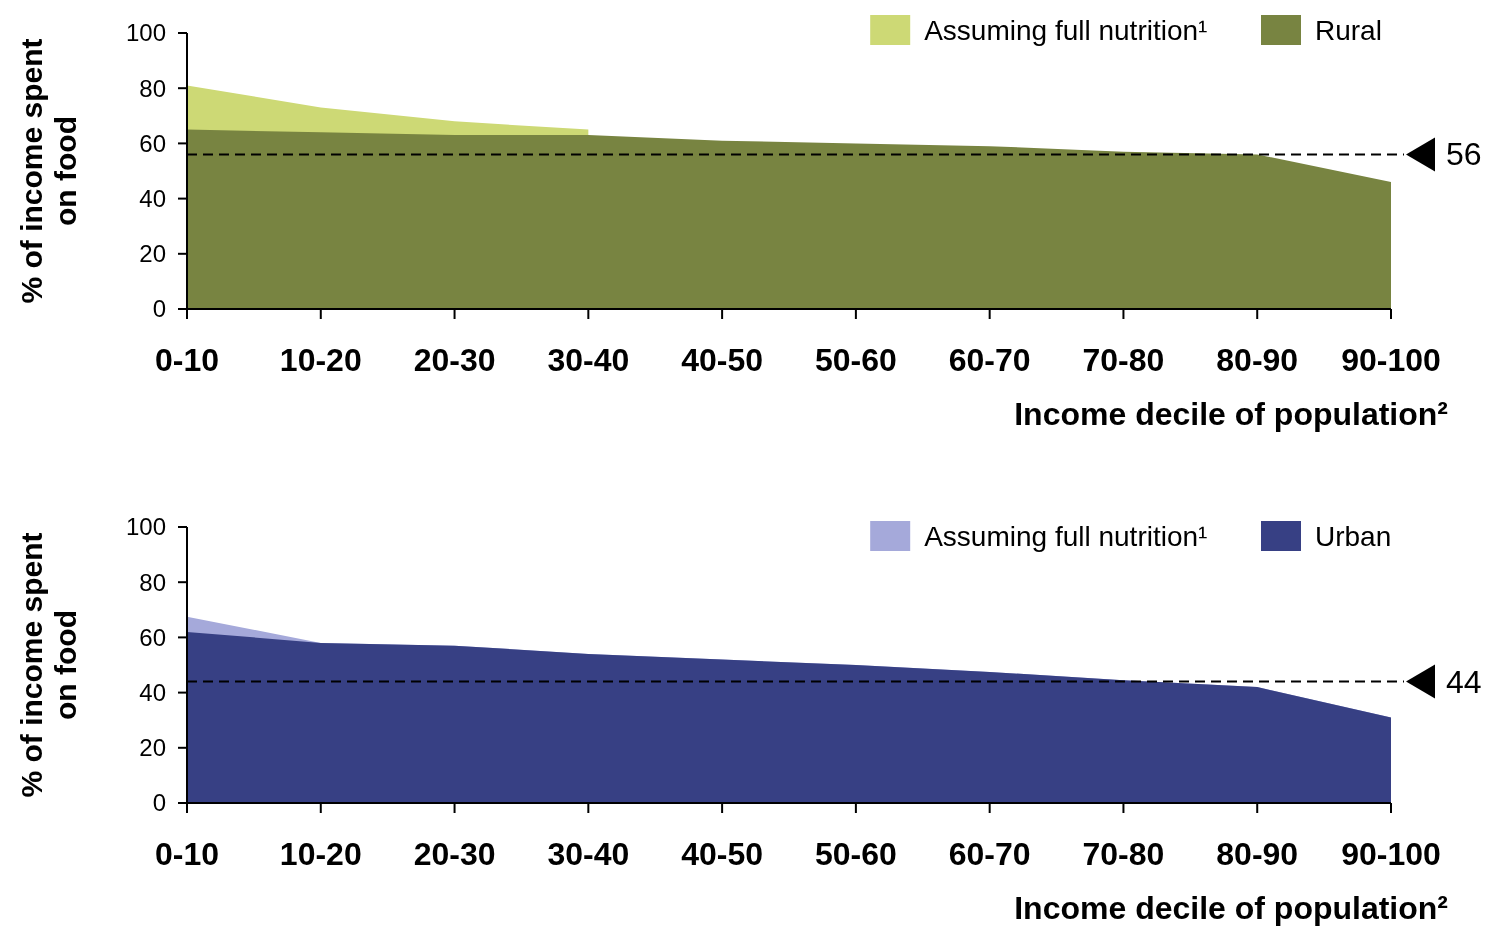  Describe the element at coordinates (1464, 681) in the screenshot. I see `ref-line-label: 44` at that location.